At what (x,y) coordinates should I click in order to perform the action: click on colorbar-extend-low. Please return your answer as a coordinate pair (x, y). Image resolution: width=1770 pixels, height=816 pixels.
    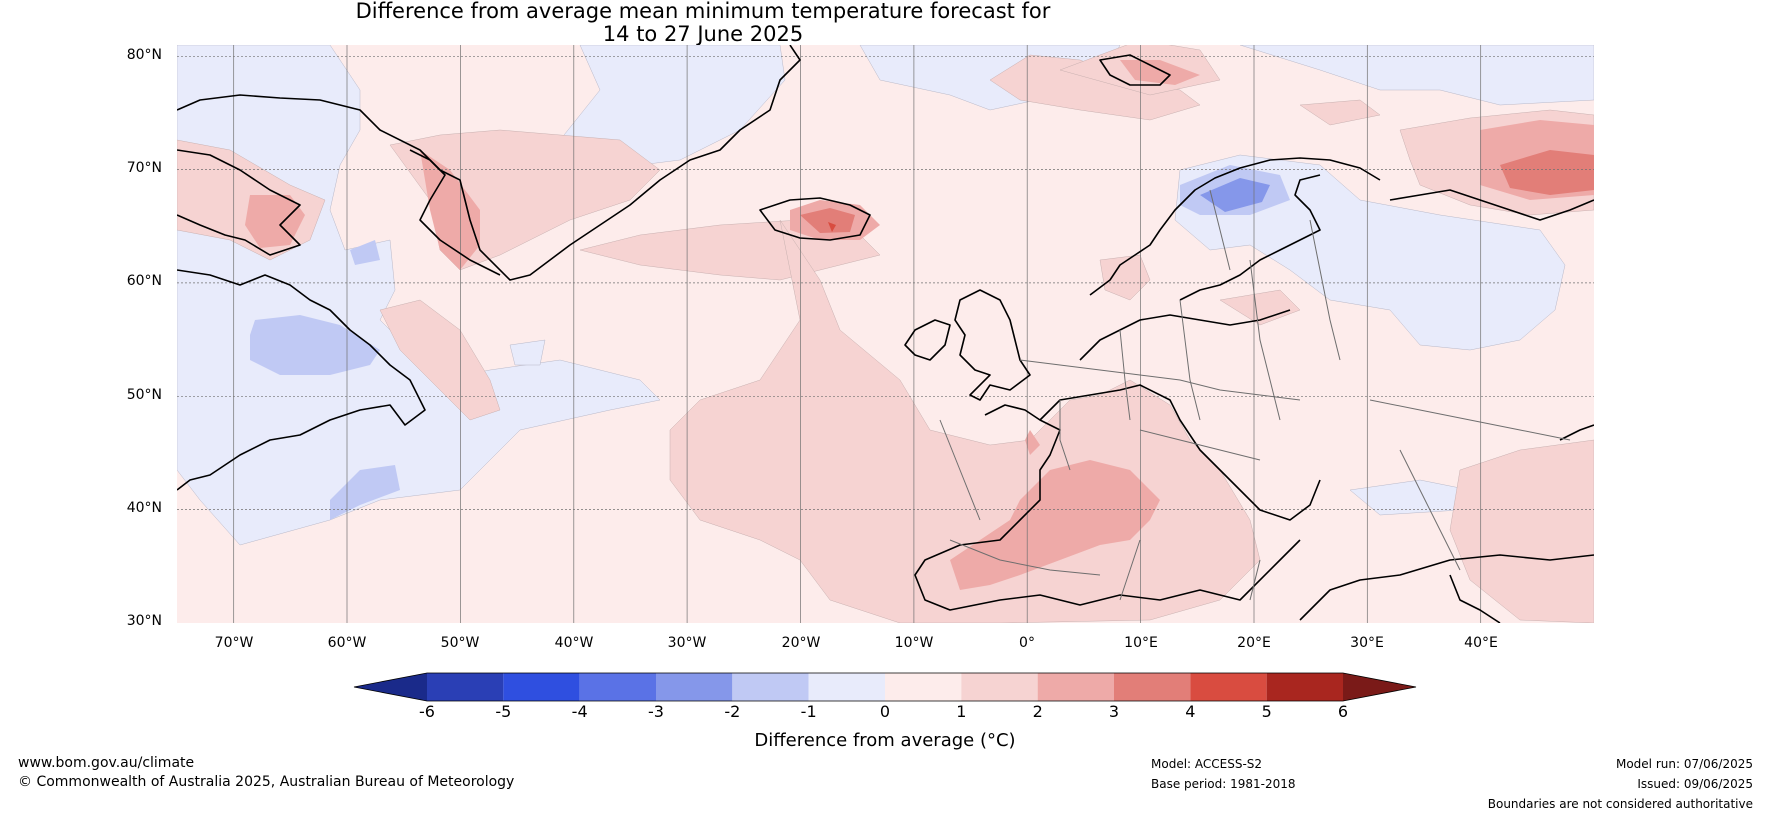
    Looking at the image, I should click on (390, 687).